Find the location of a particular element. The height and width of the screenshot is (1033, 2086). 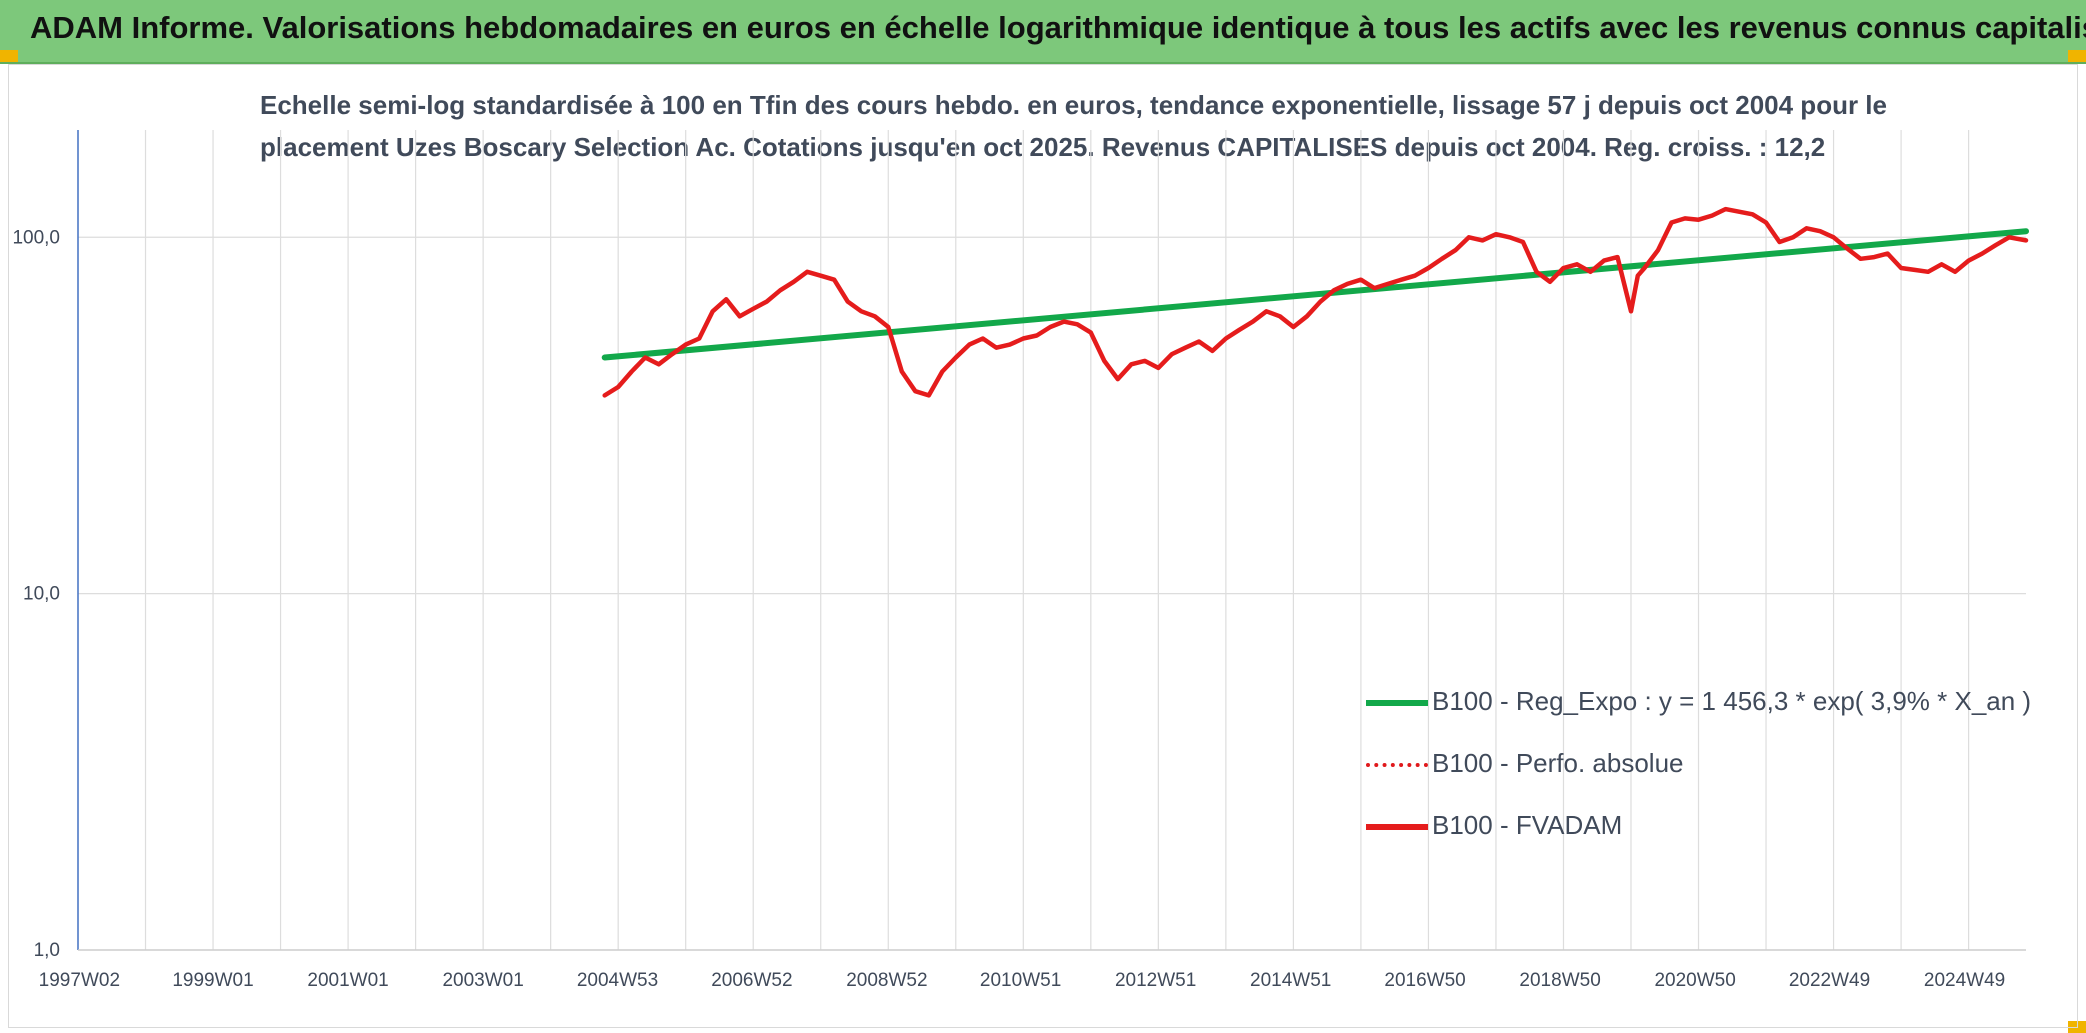

corner-mark-top-left is located at coordinates (9, 56).